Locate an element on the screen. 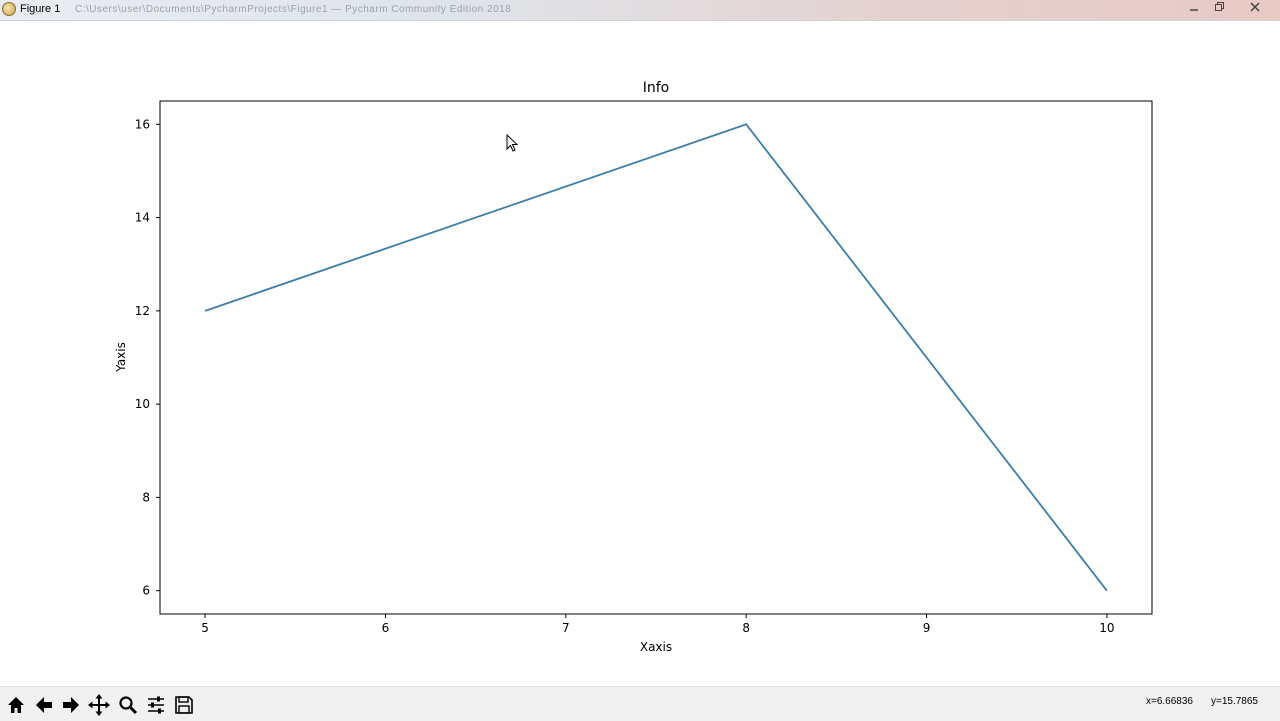  zoom-icon is located at coordinates (128, 705).